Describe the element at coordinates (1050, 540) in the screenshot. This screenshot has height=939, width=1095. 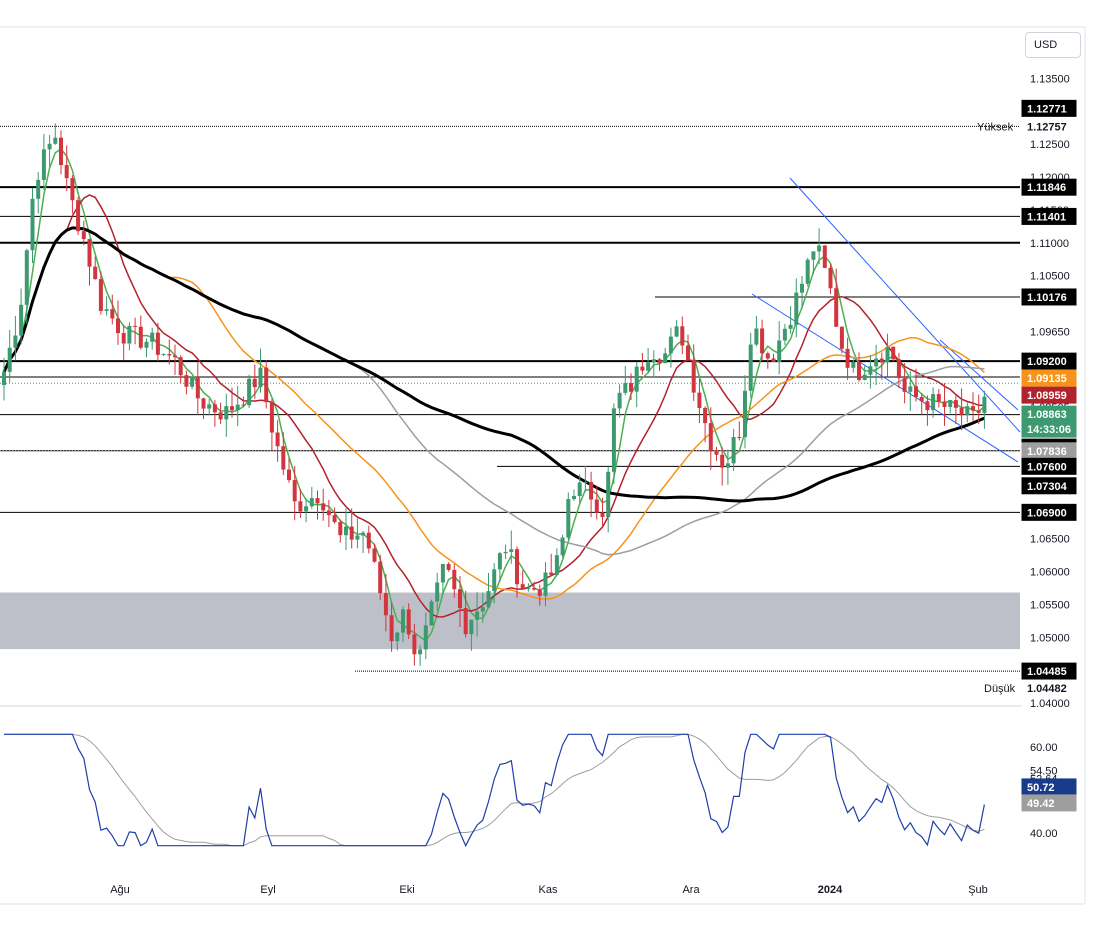
I see `price-tick-label: 1.06500` at that location.